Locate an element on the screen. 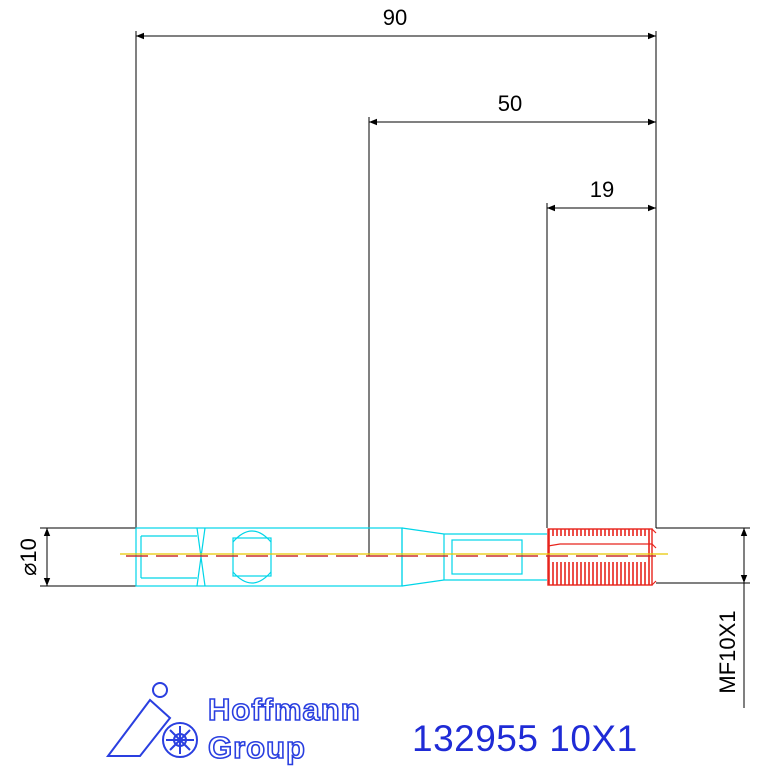 This screenshot has width=767, height=767. hoffmann-group-logo: Hoffmann Group is located at coordinates (233, 724).